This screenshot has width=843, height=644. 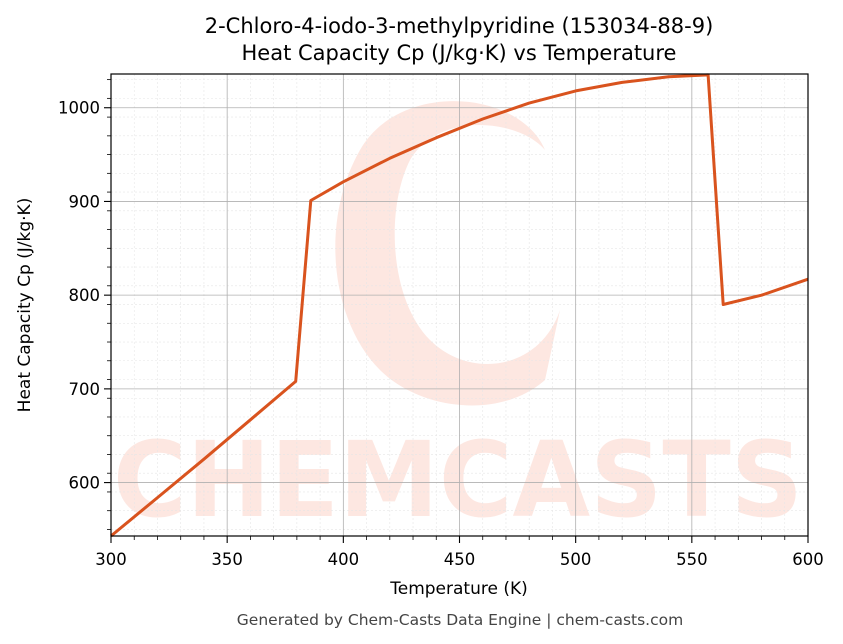 I want to click on x-tick-label: 400, so click(x=344, y=559).